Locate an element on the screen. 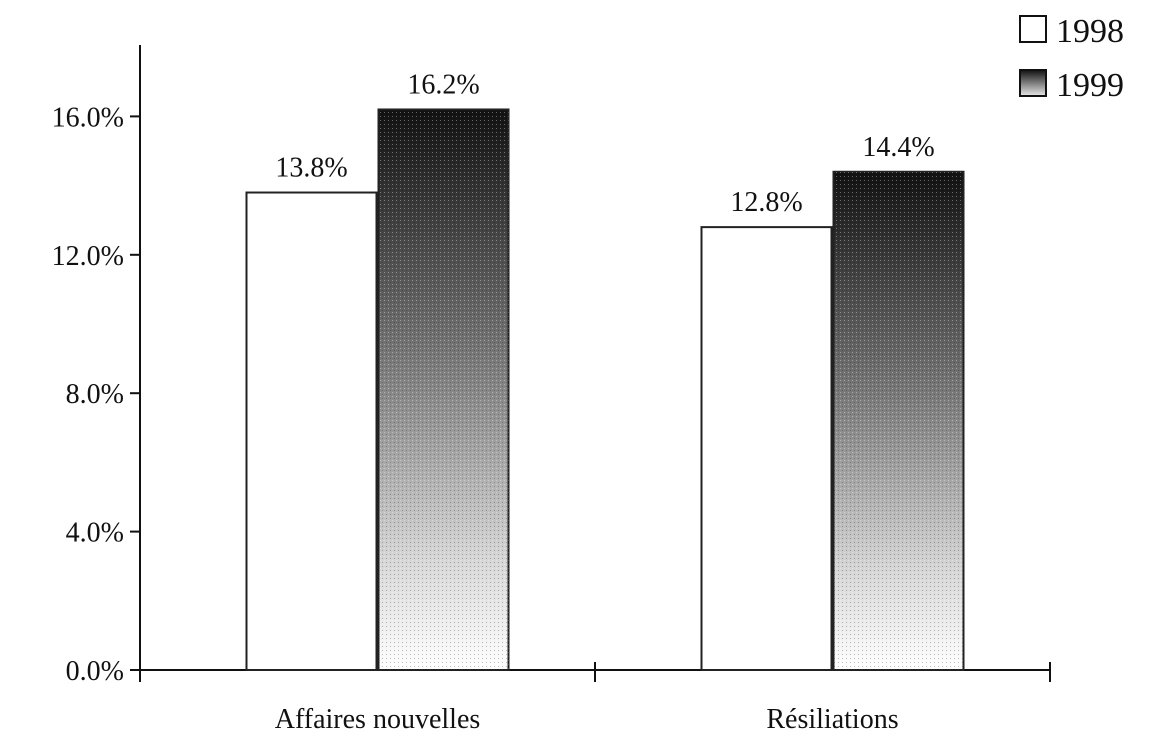 Image resolution: width=1155 pixels, height=736 pixels. data-label-1998-1: 12.8% is located at coordinates (766, 202).